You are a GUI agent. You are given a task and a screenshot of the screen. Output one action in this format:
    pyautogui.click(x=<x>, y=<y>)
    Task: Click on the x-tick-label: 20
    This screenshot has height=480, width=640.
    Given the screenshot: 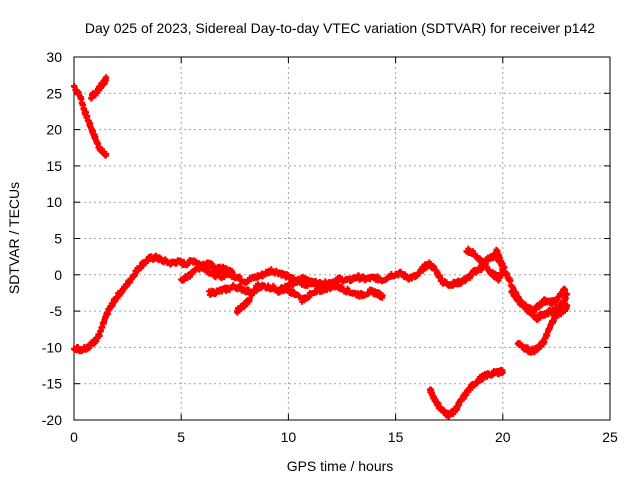 What is the action you would take?
    pyautogui.click(x=503, y=437)
    